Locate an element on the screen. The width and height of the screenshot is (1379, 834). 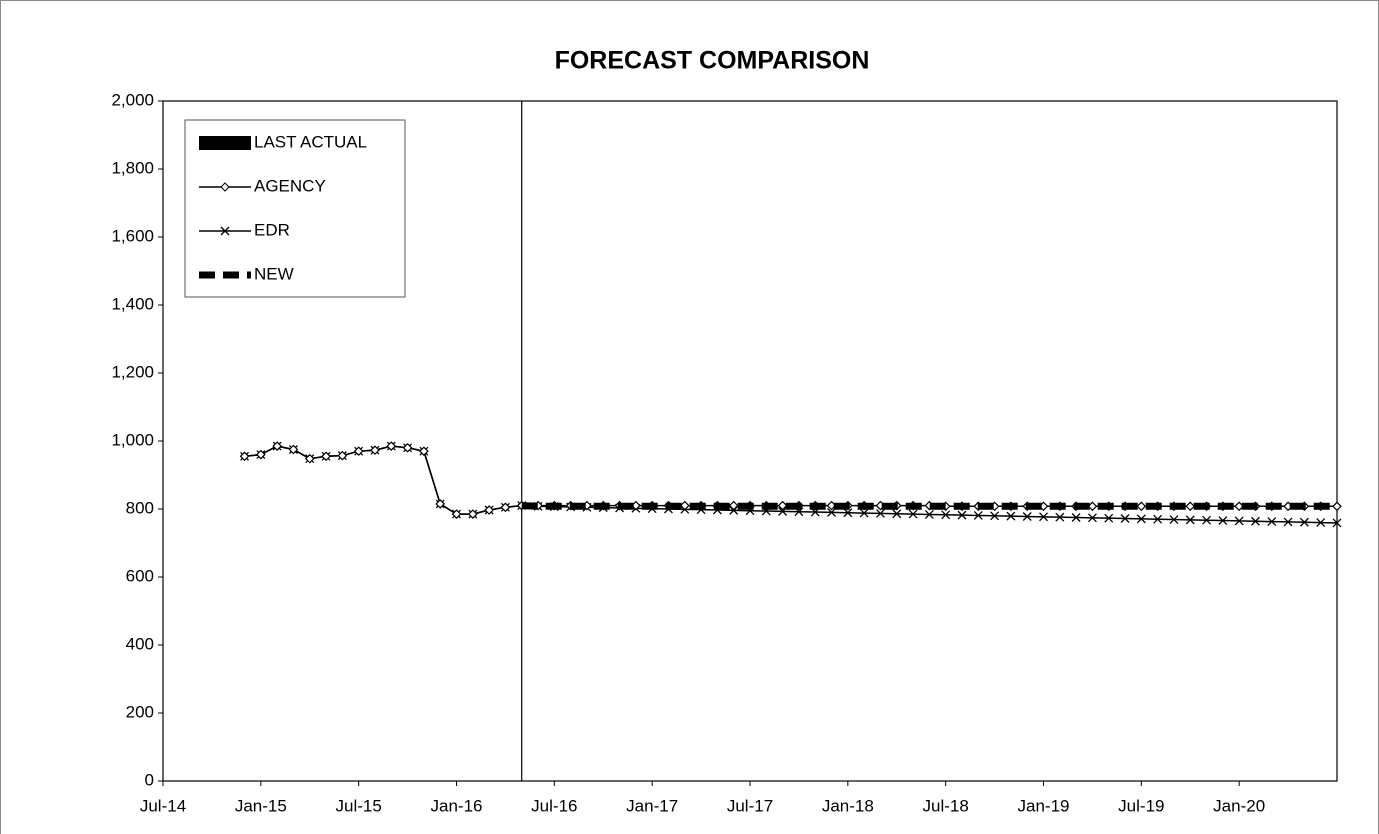
x-tick-label: Jan-15 is located at coordinates (261, 805).